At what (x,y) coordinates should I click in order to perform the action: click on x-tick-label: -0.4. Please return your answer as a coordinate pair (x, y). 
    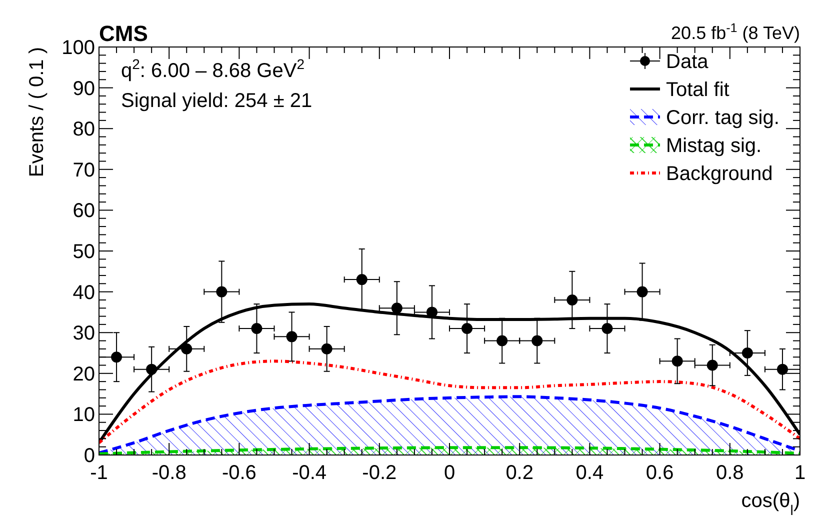
    Looking at the image, I should click on (309, 473).